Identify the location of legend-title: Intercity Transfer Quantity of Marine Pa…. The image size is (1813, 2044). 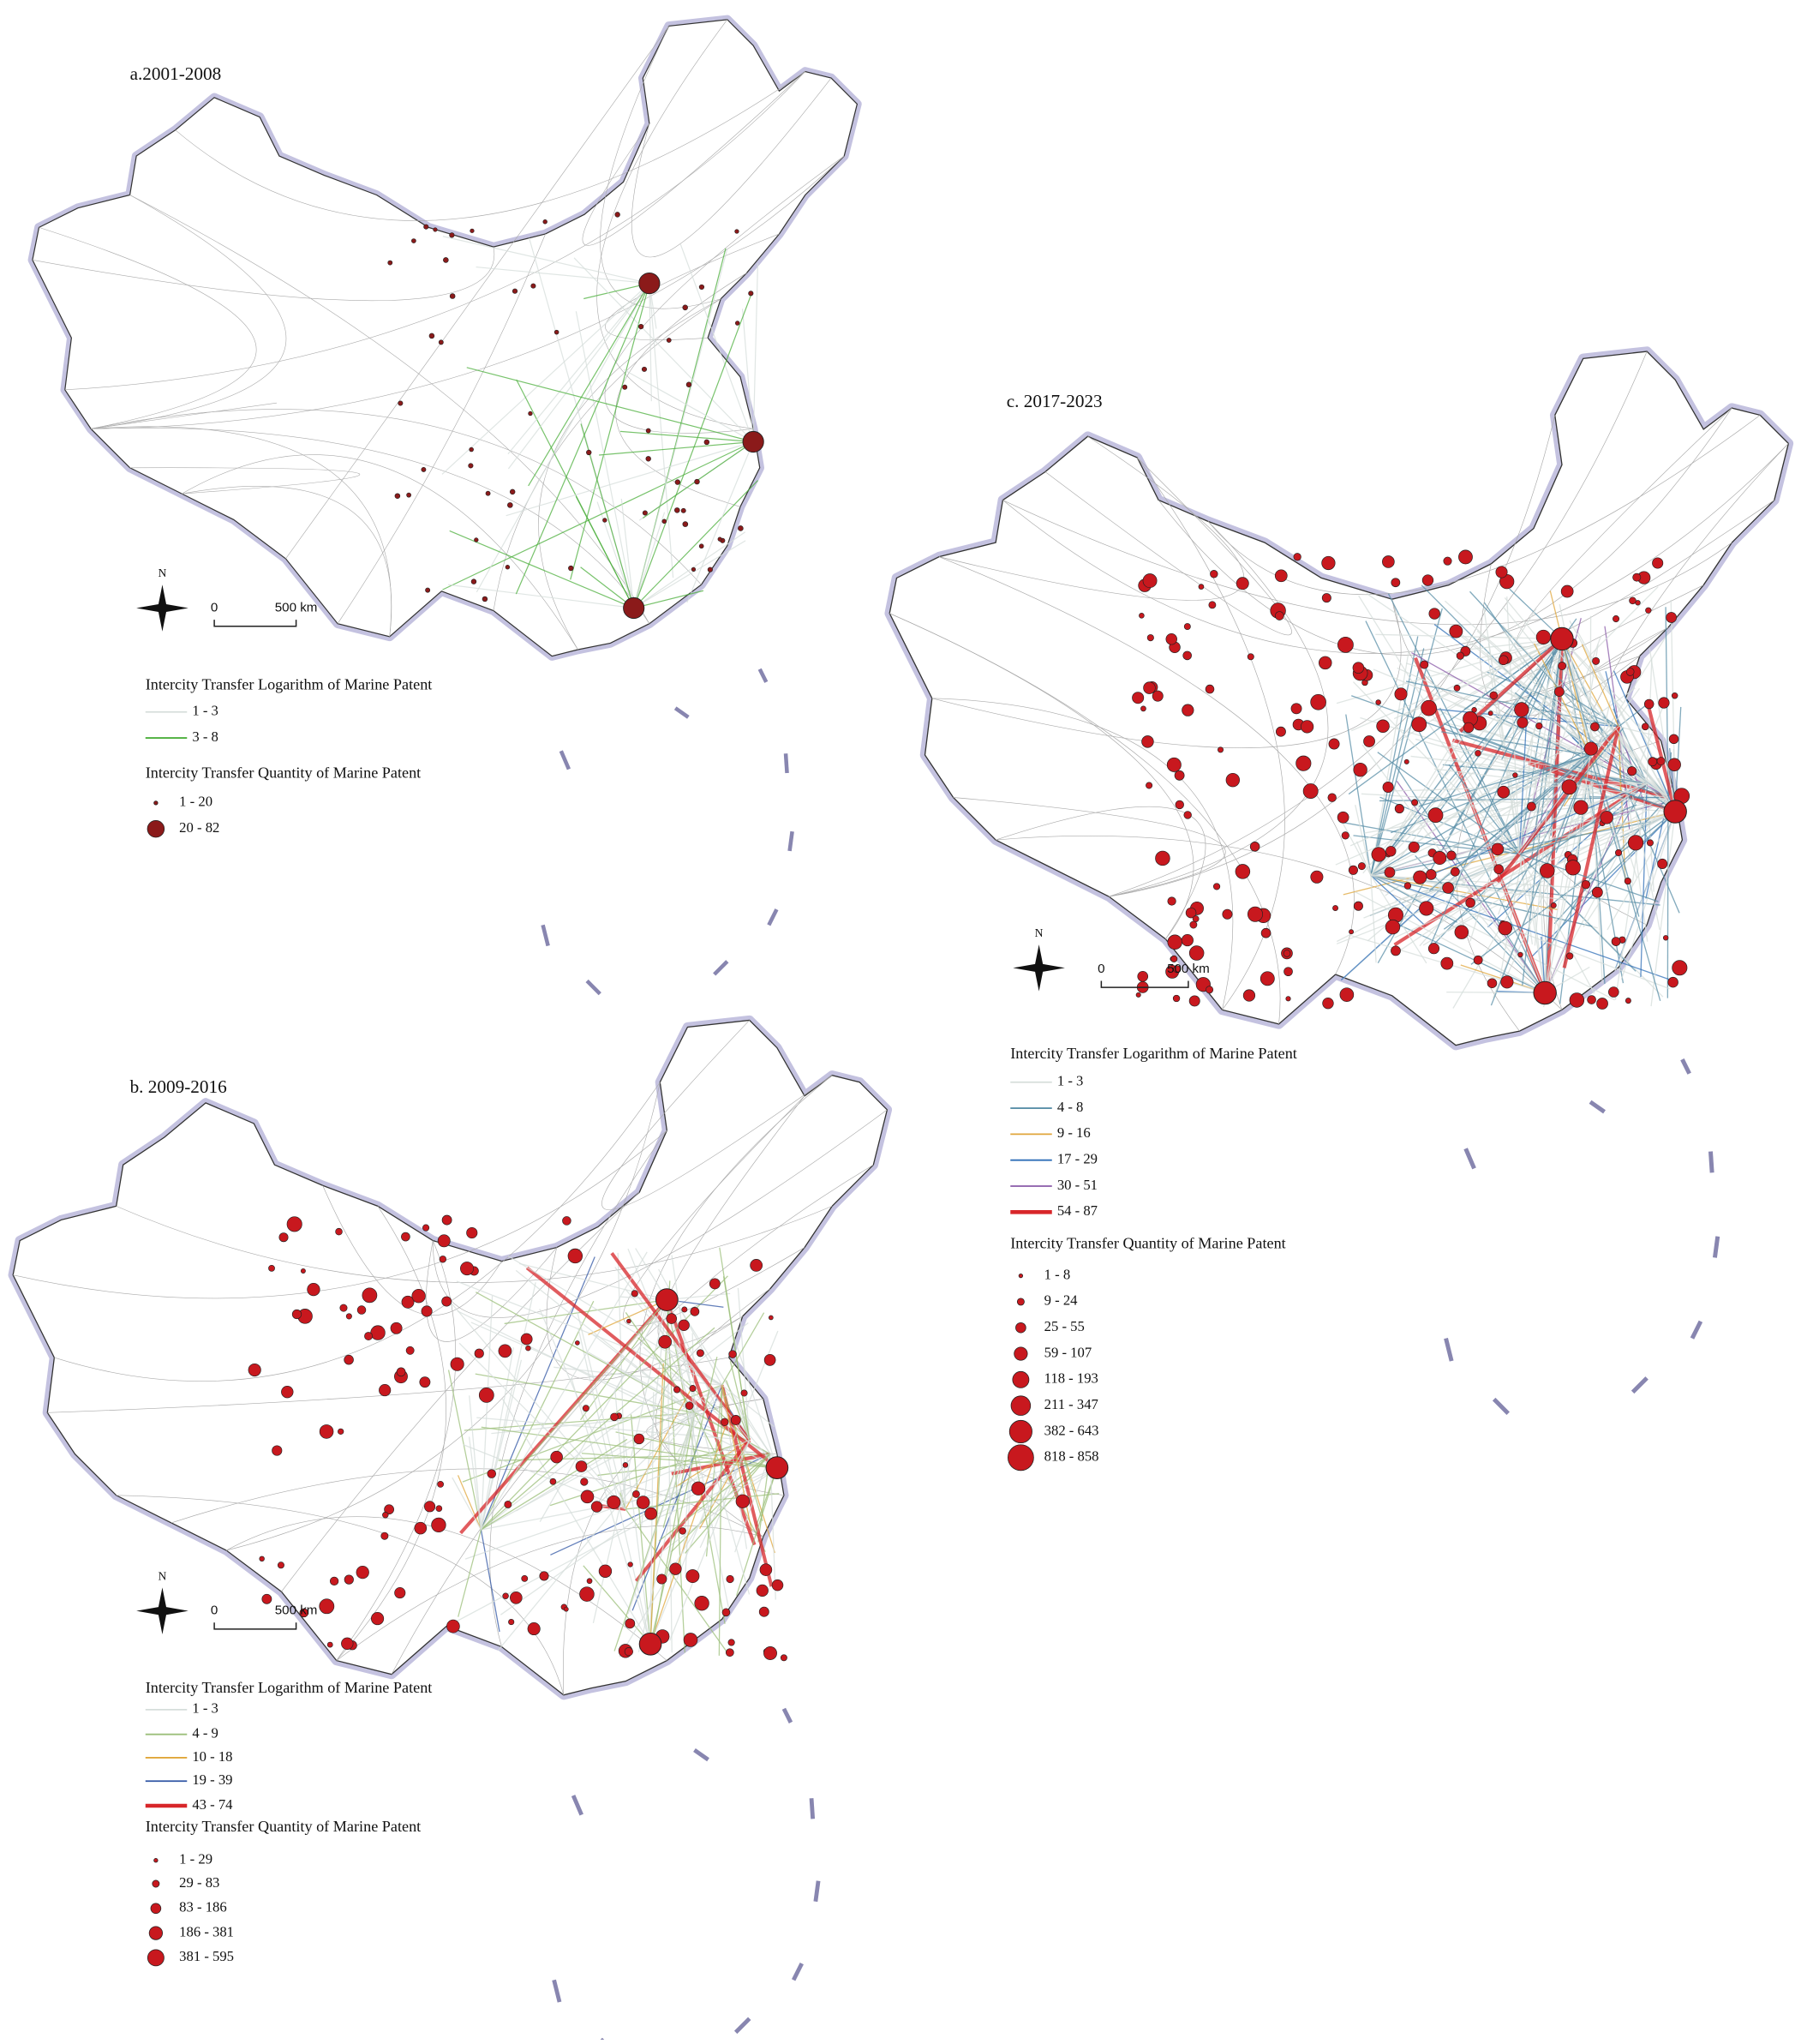
(1147, 1242).